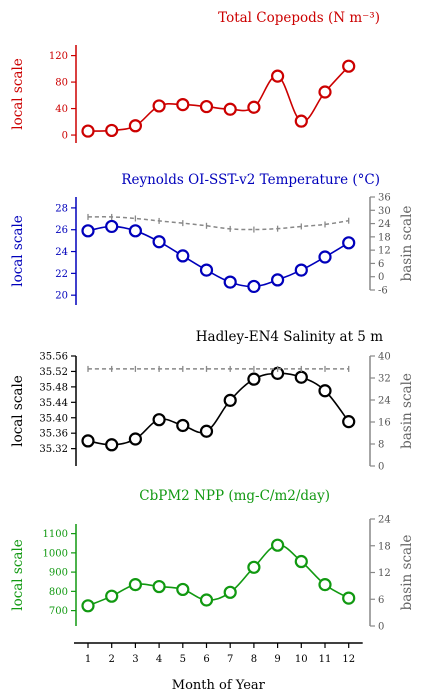 This screenshot has width=424, height=700. Describe the element at coordinates (55, 553) in the screenshot. I see `left-tick-label: 1000` at that location.